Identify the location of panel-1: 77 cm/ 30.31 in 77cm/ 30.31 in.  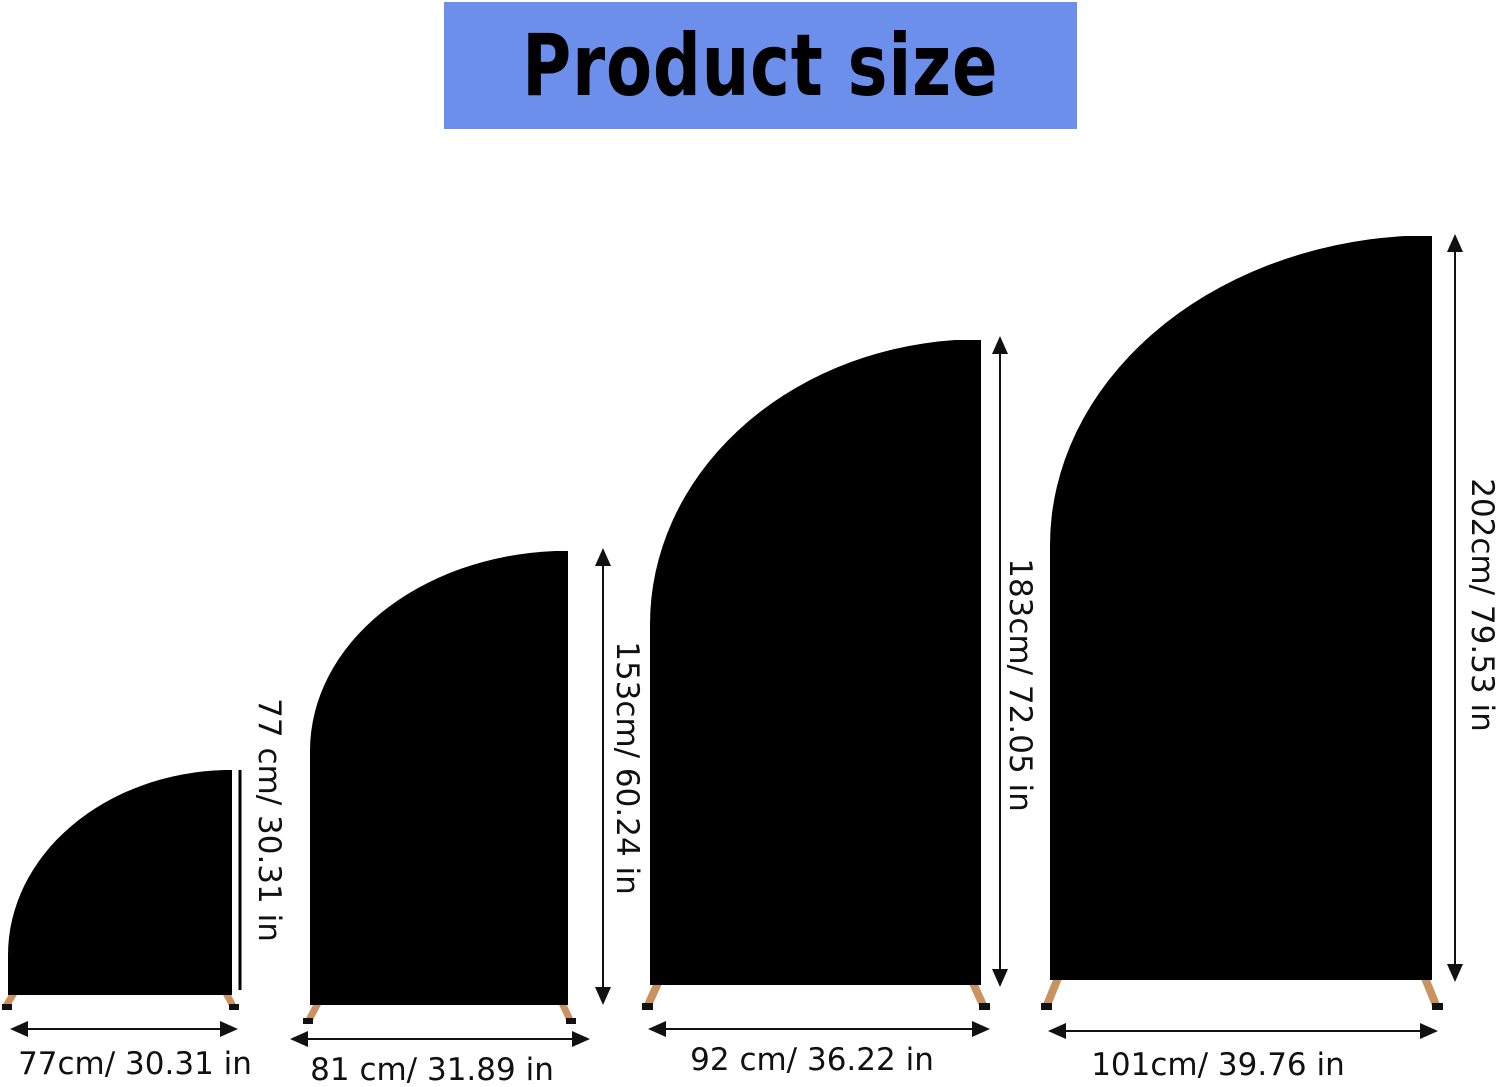
(144, 890).